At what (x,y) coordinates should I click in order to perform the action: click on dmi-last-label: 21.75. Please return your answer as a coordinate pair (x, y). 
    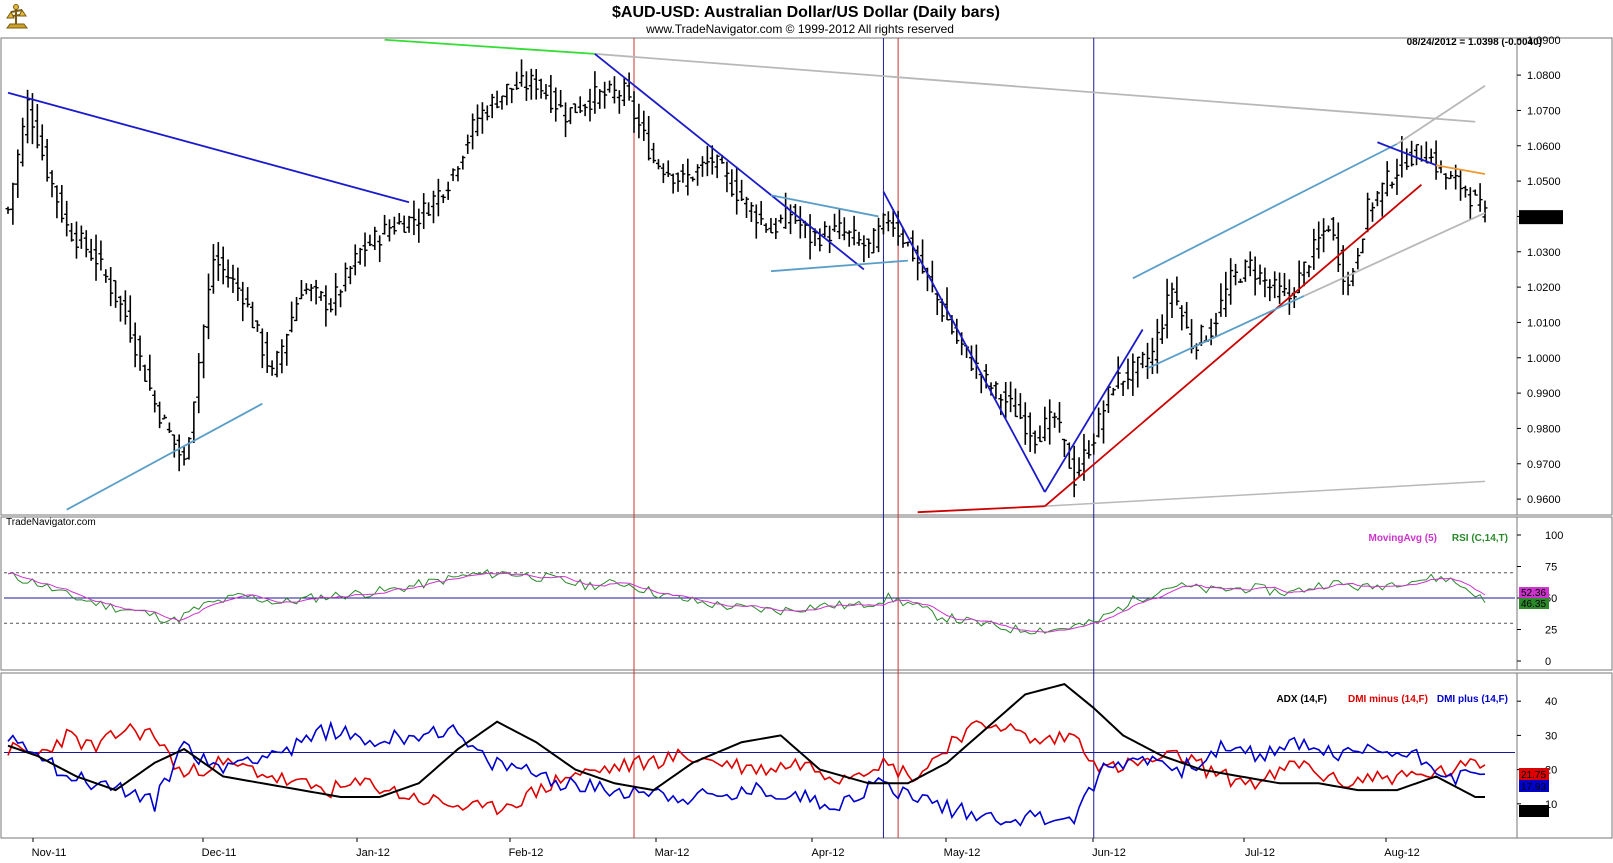
    Looking at the image, I should click on (1533, 775).